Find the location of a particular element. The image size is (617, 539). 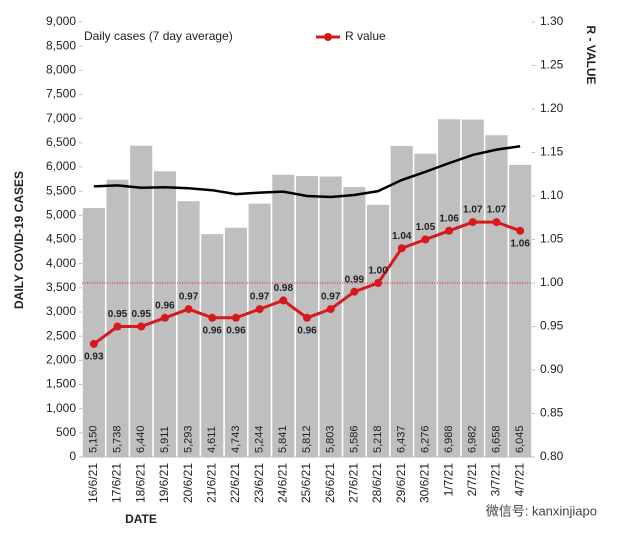

watermark: 微信号: kanxinjiapo is located at coordinates (541, 510).